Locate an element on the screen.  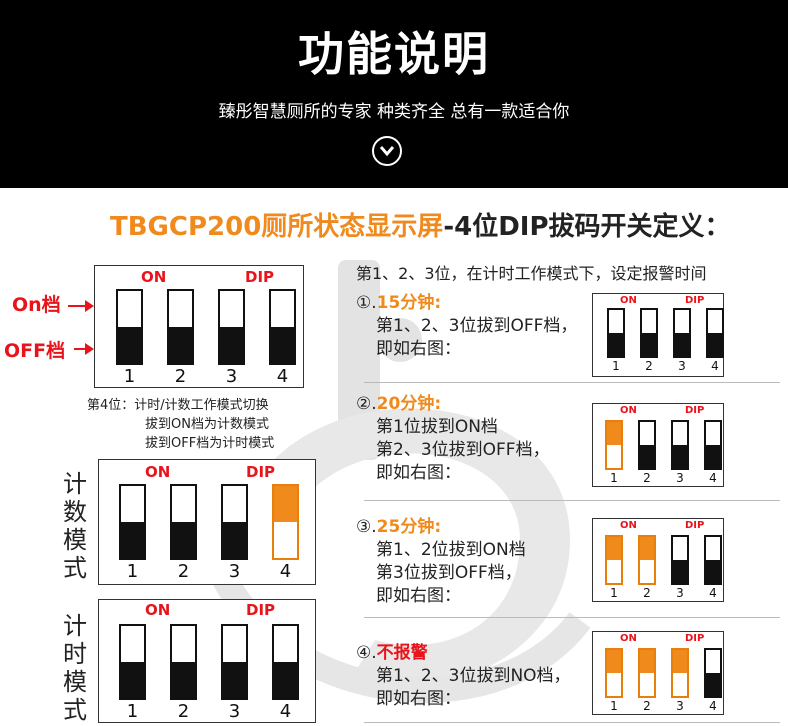
timer-mode-label: 计 时 模 式 is located at coordinates (75, 668).